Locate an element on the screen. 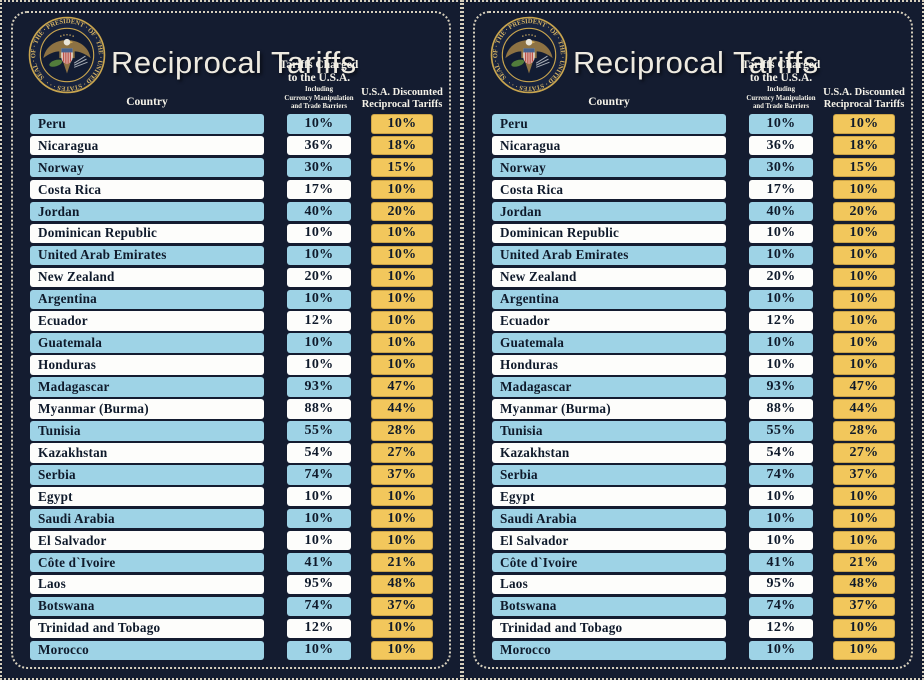  table-row: Guatemala 10% 10% is located at coordinates (233, 343).